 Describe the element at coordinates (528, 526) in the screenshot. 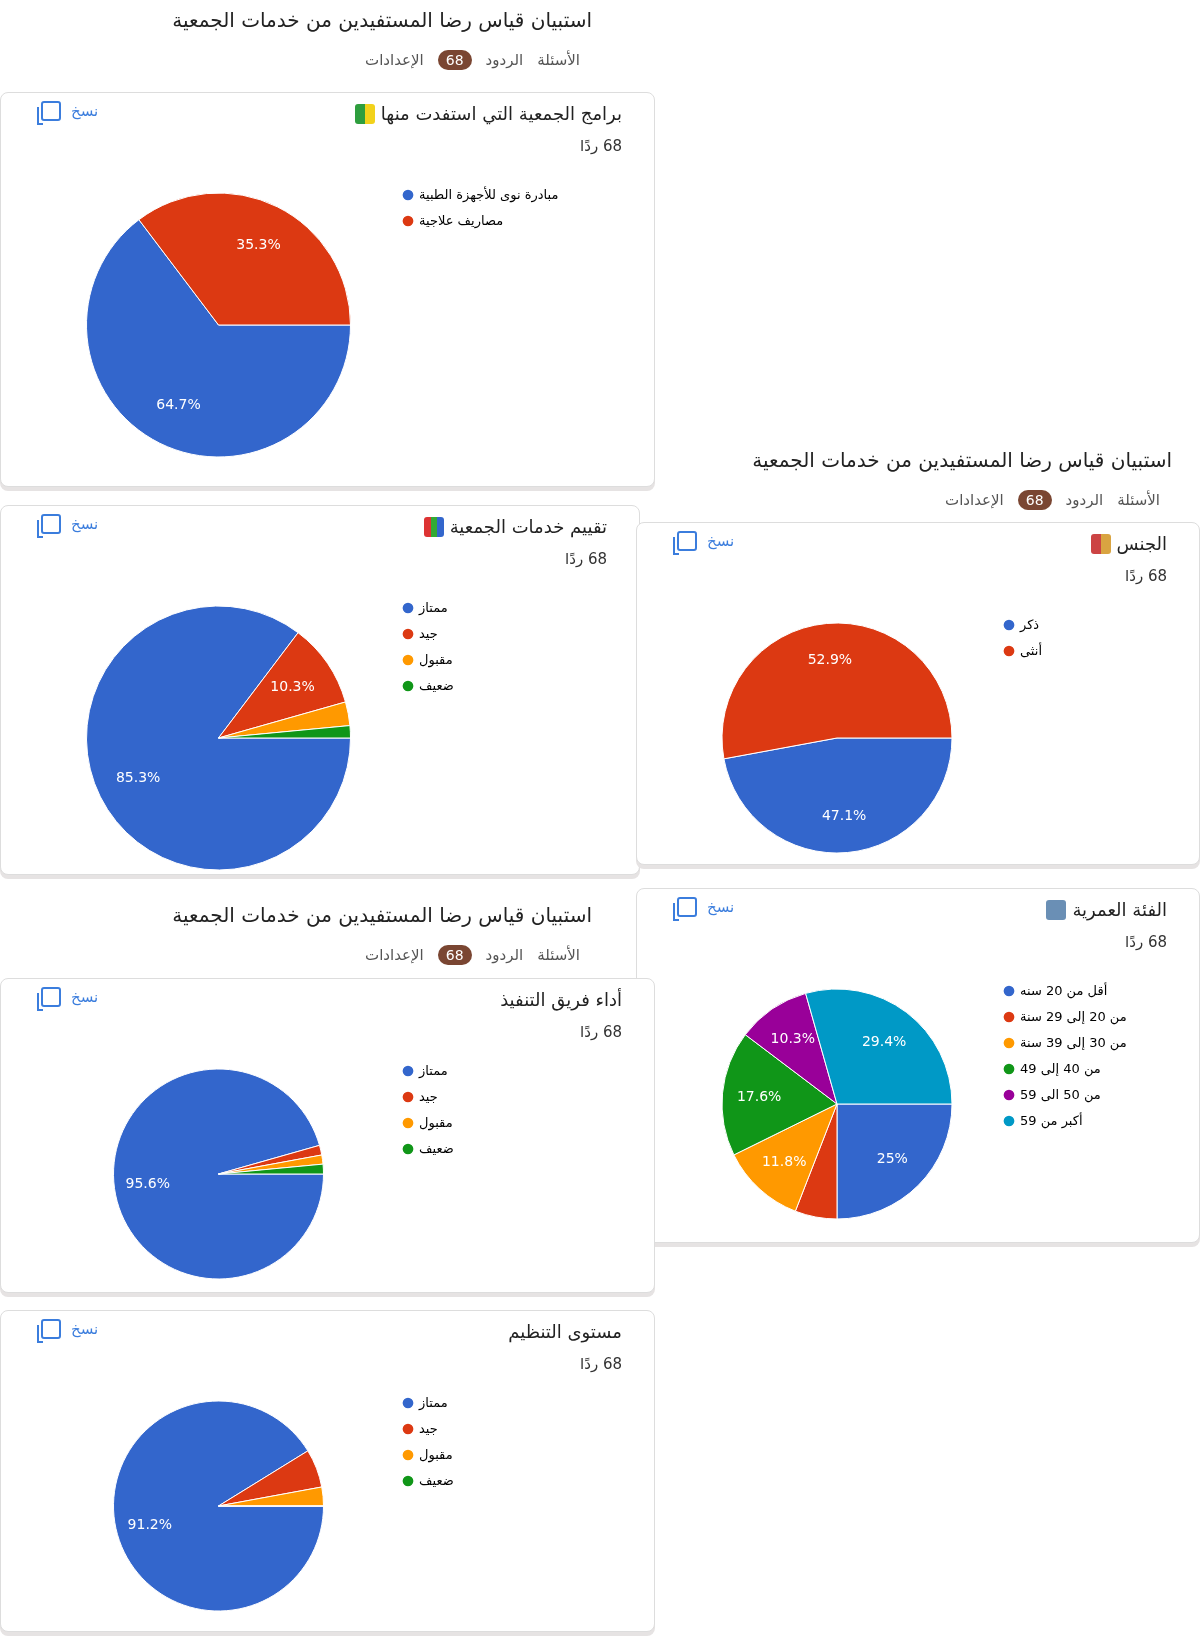

I see `text: تقييم خدمات الجمعية` at that location.